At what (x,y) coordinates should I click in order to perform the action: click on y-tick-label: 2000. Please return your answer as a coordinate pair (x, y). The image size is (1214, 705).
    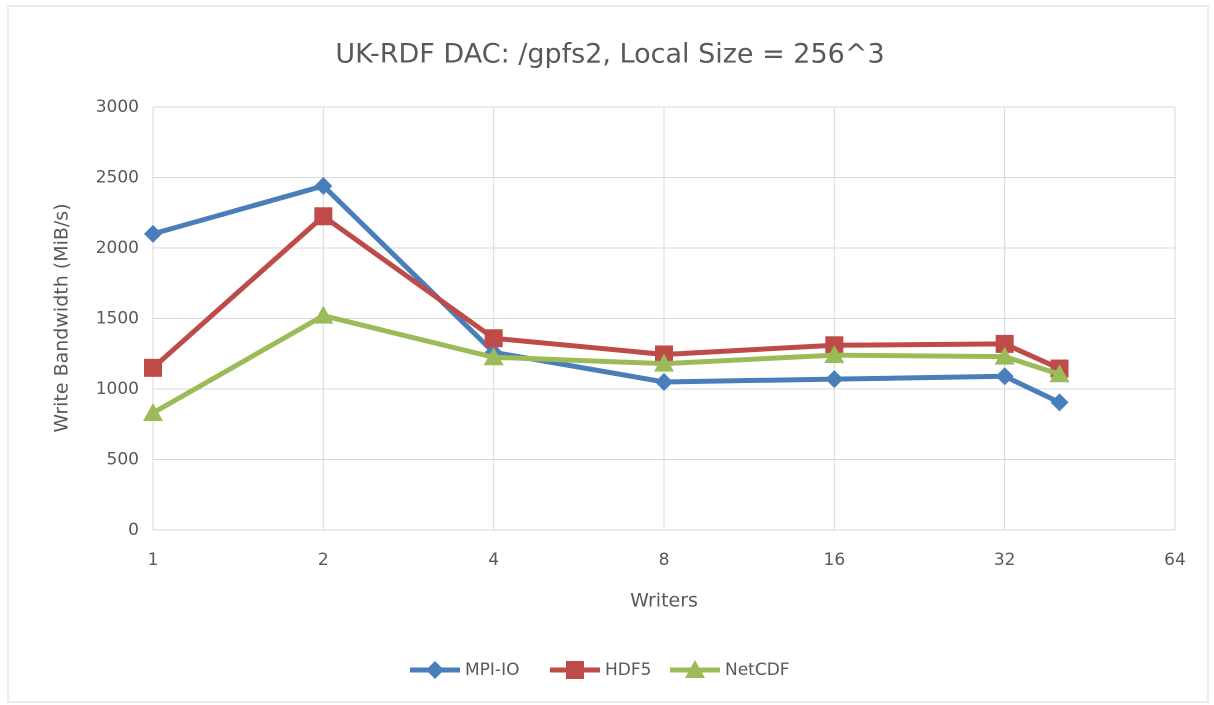
    Looking at the image, I should click on (117, 248).